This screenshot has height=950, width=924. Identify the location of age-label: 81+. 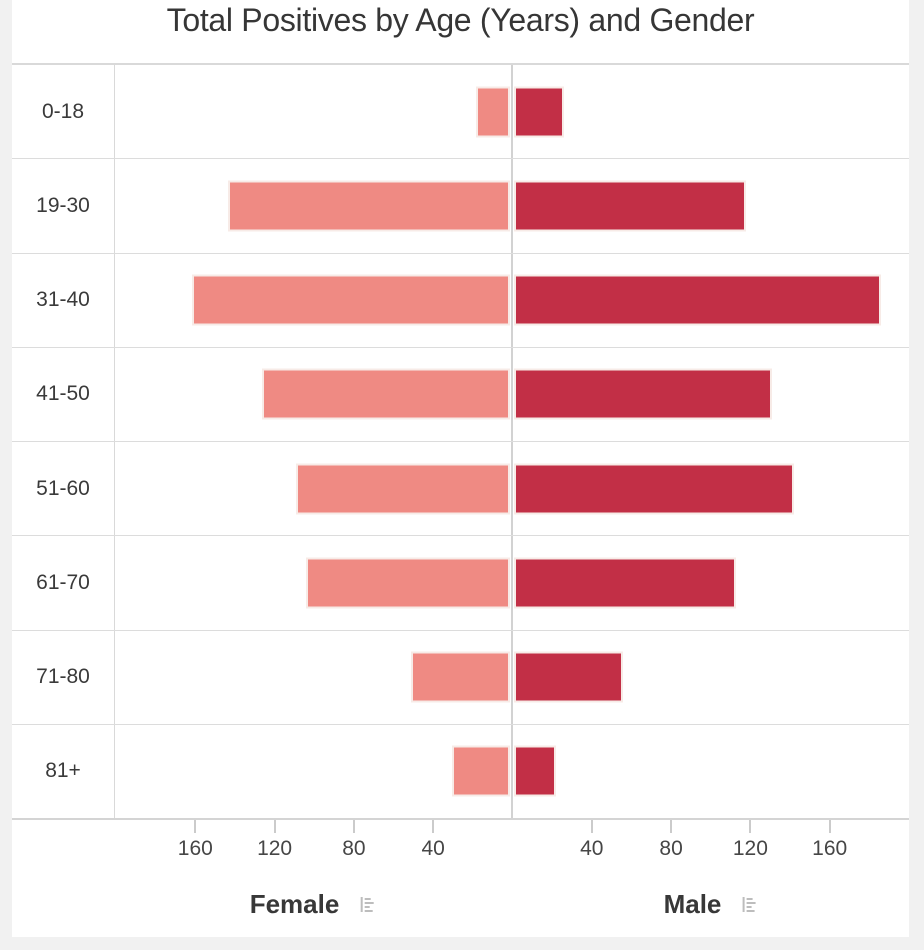
(63, 771).